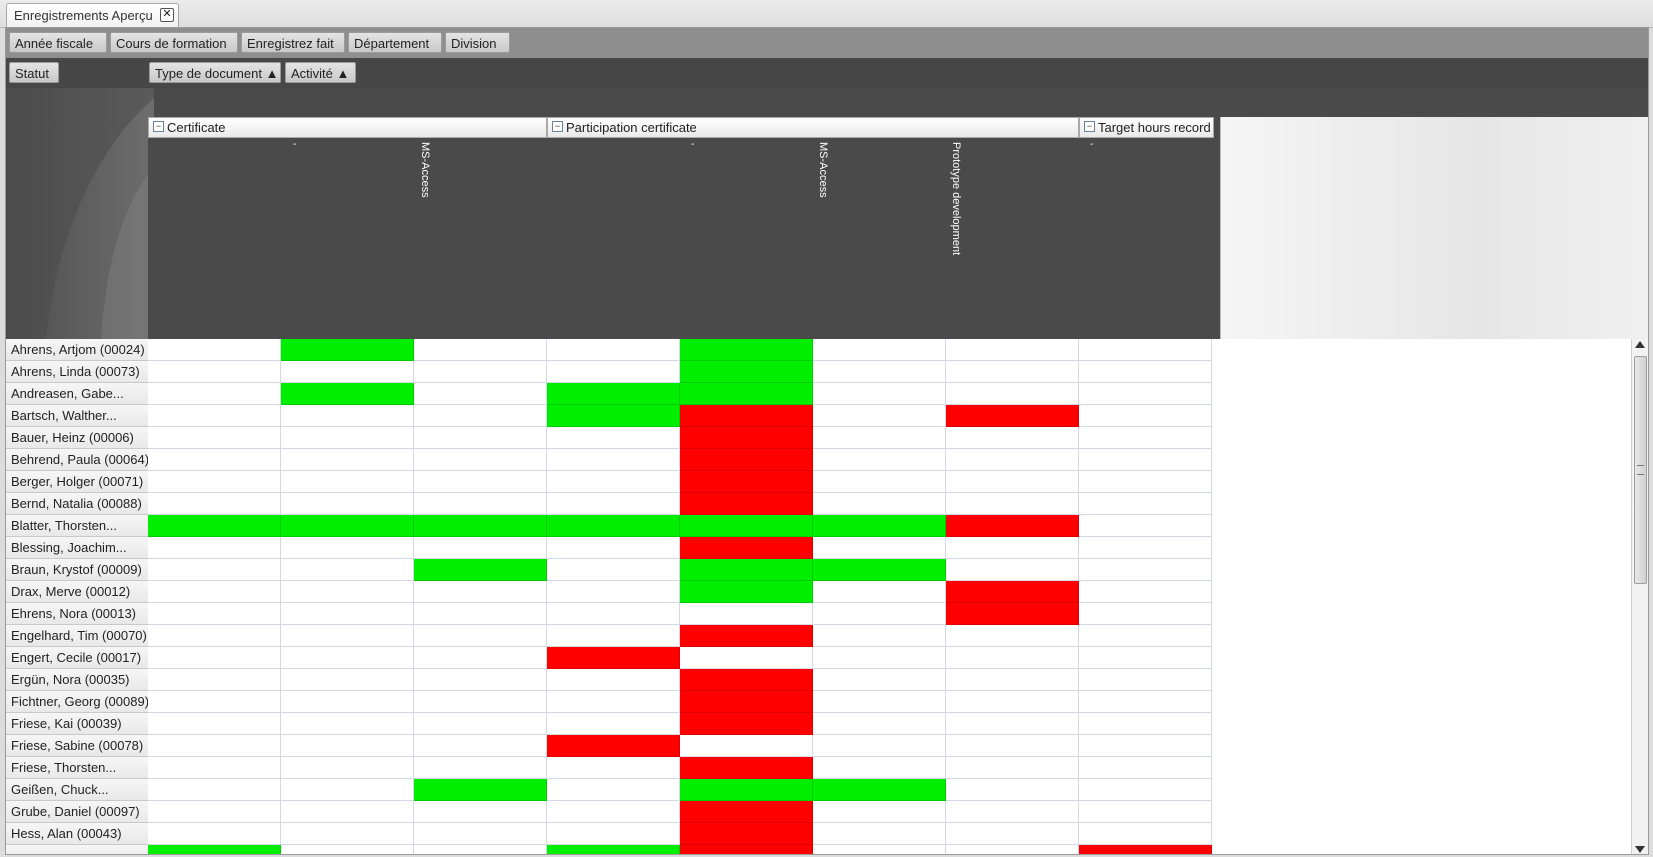 Image resolution: width=1653 pixels, height=857 pixels. What do you see at coordinates (1640, 344) in the screenshot?
I see `scroll-up-icon` at bounding box center [1640, 344].